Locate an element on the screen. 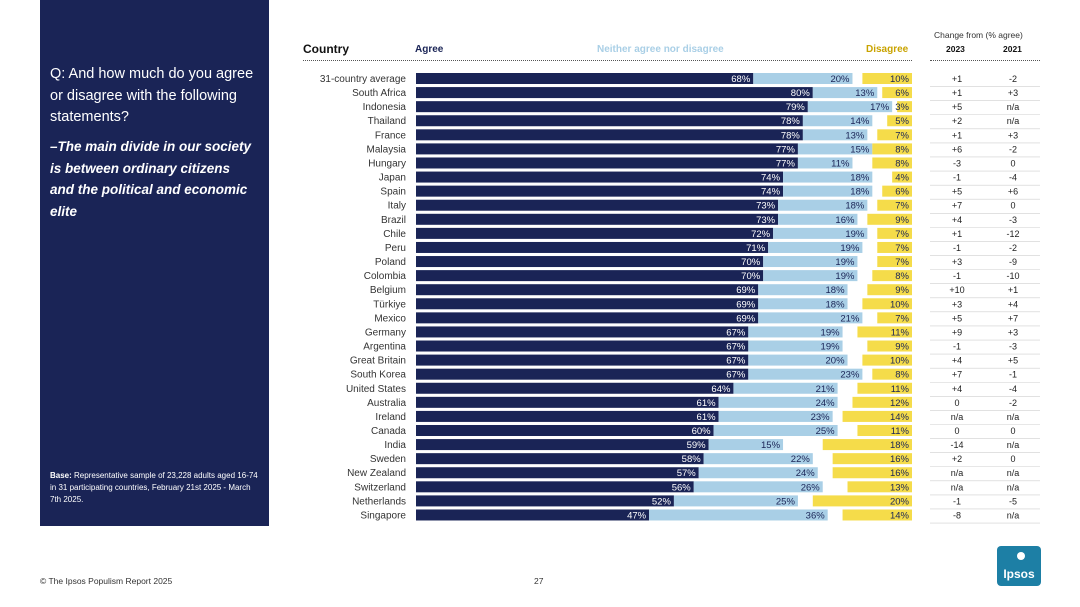  change-2021-value: -4 is located at coordinates (1013, 389).